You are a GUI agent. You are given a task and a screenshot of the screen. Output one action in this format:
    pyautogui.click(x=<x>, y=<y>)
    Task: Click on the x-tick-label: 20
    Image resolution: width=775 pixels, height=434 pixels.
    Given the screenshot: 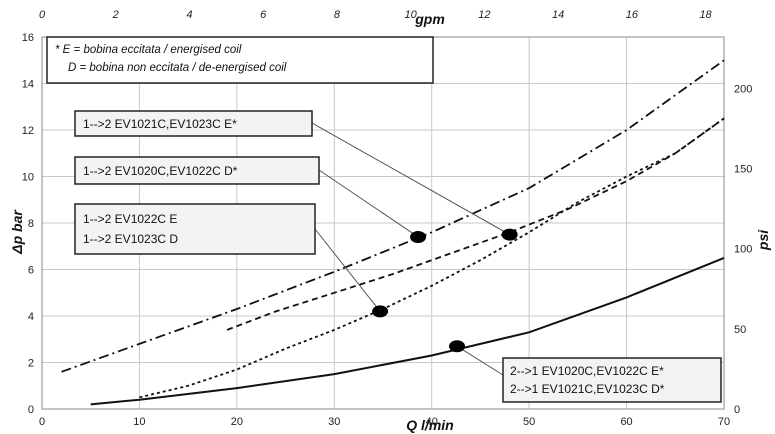 What is the action you would take?
    pyautogui.click(x=237, y=422)
    